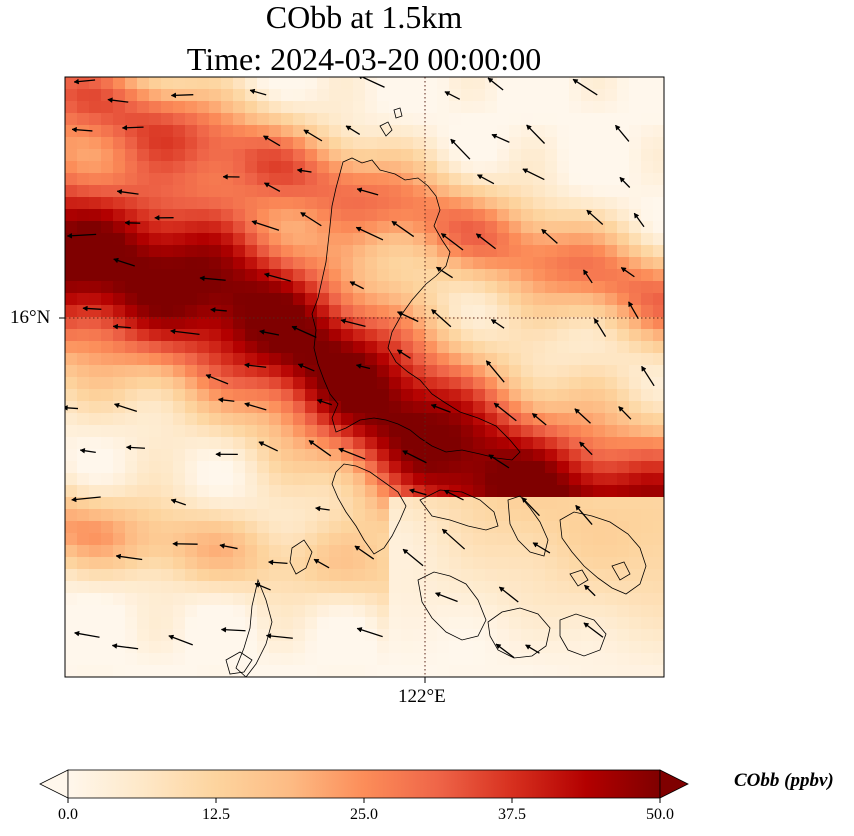  Describe the element at coordinates (674, 784) in the screenshot. I see `colorbar-extend-high` at that location.